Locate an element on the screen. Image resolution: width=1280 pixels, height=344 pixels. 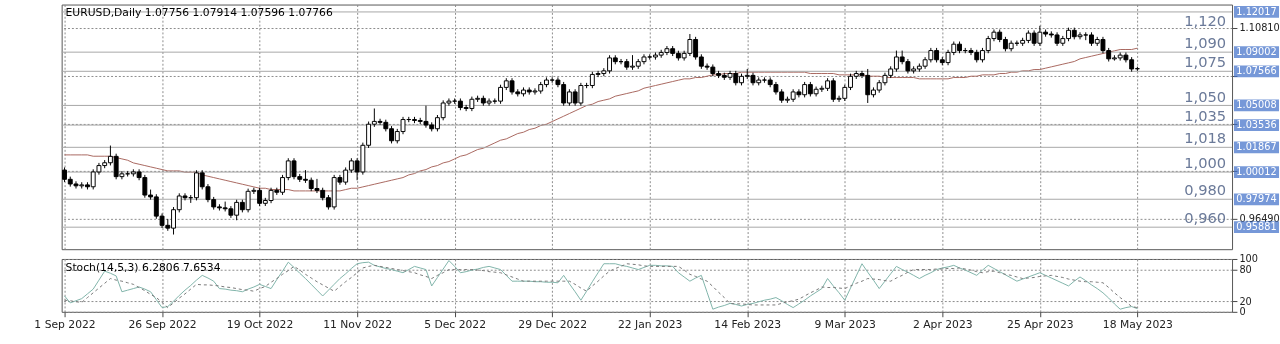
y-tick-label: 0 is located at coordinates (1242, 312).